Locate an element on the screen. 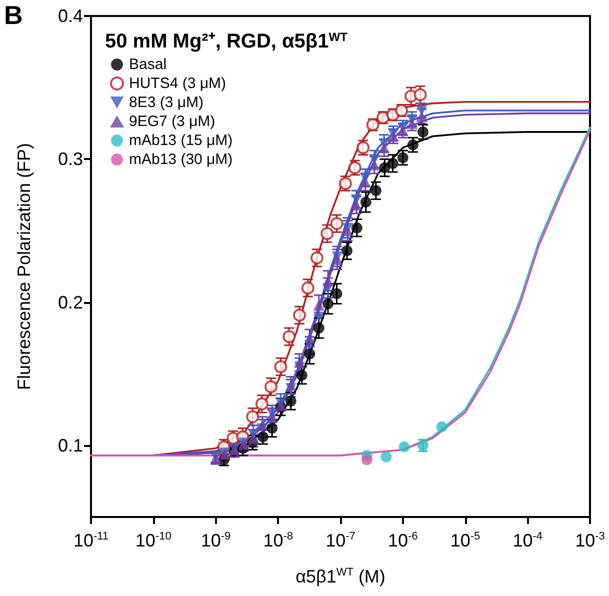  legend-label: mAb13 (15 μM) is located at coordinates (181, 140).